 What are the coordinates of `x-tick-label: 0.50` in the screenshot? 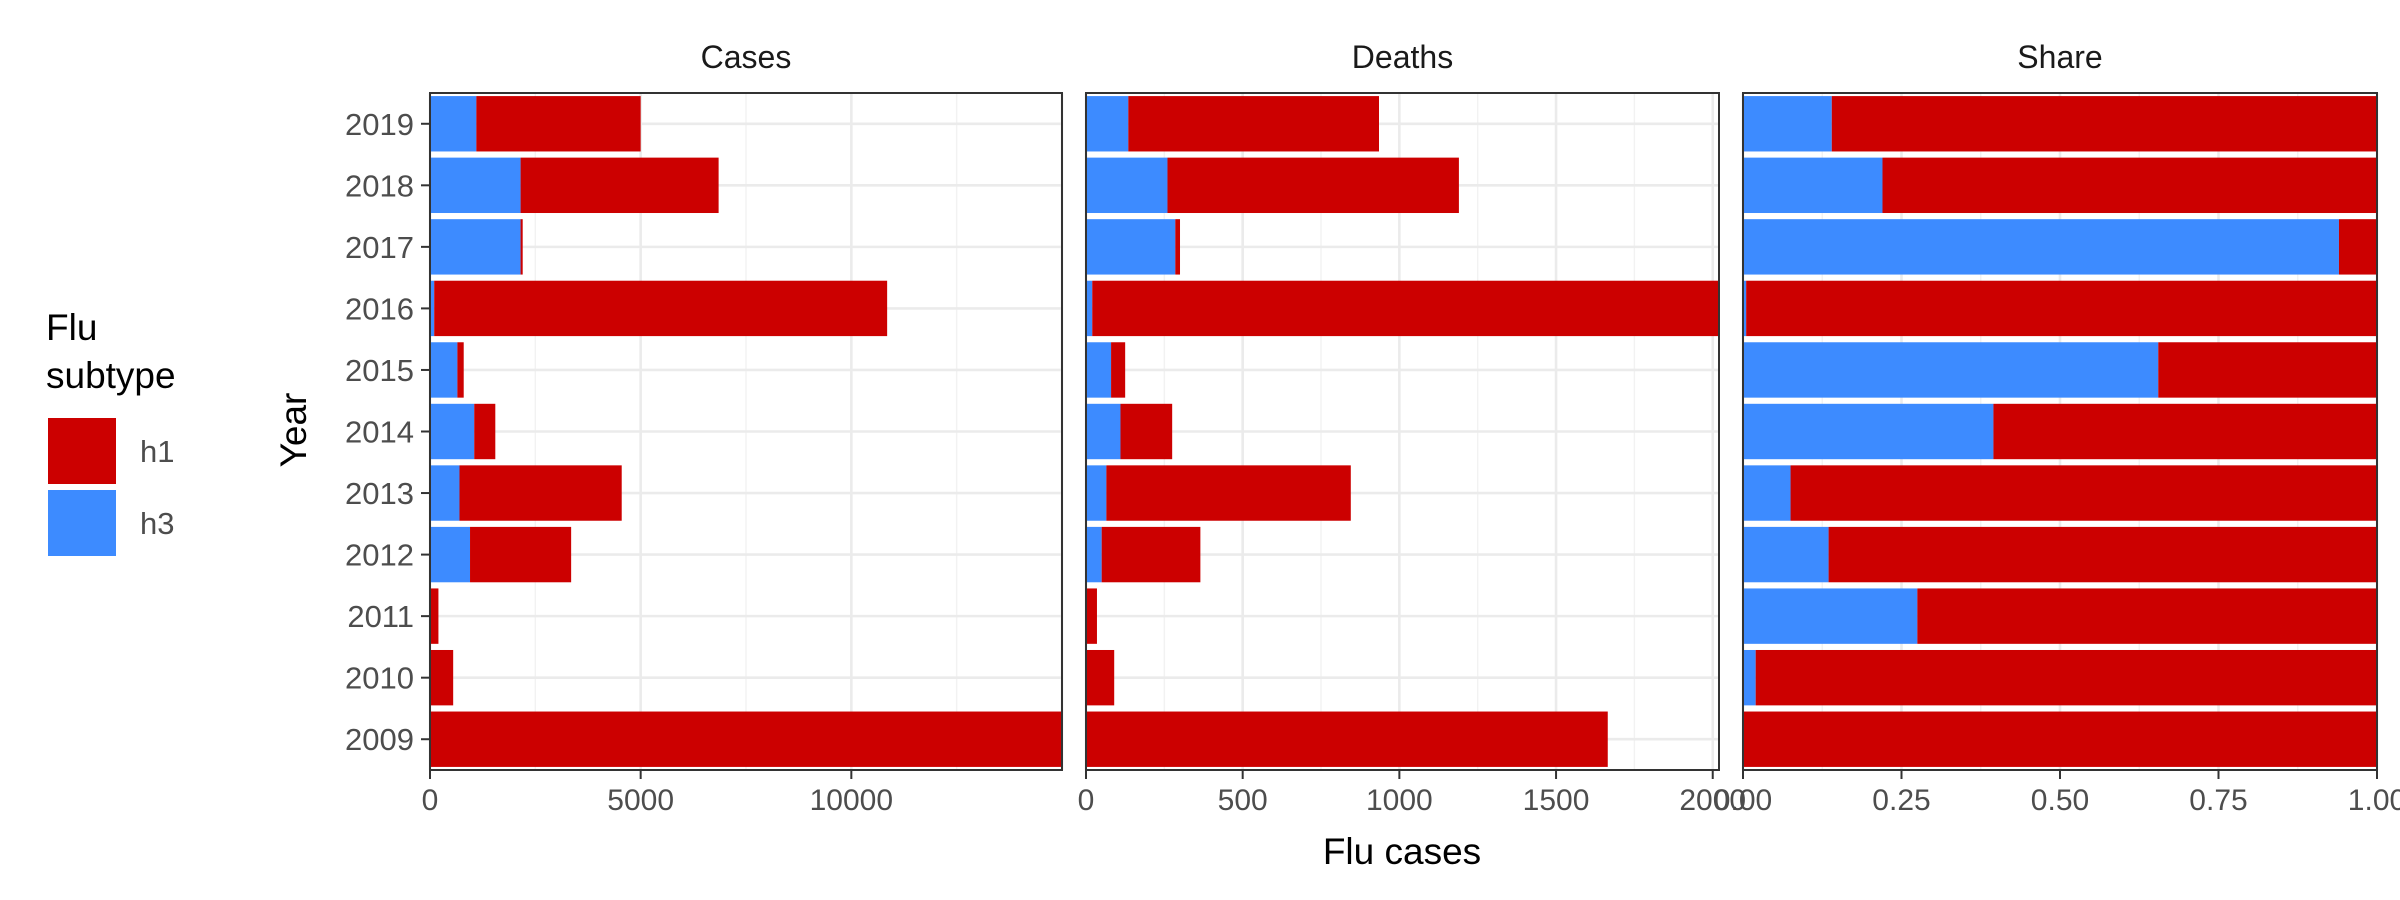 It's located at (2060, 800).